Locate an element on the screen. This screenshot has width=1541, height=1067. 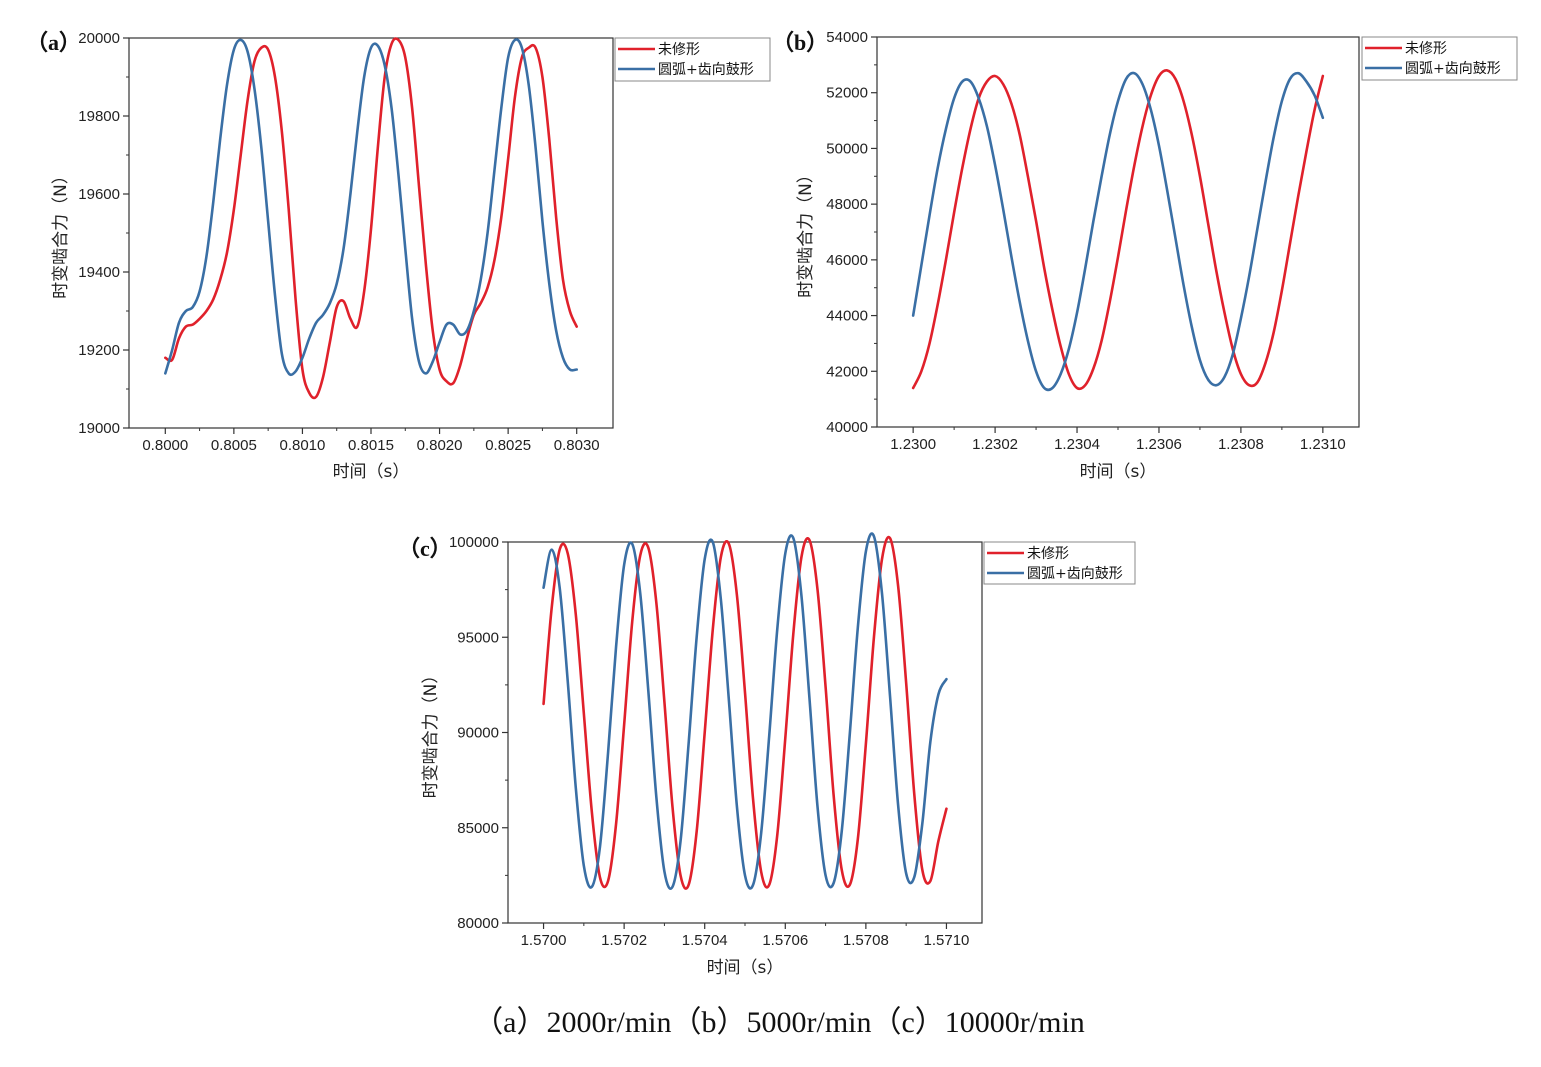
y-tick-label: 54000 is located at coordinates (847, 37).